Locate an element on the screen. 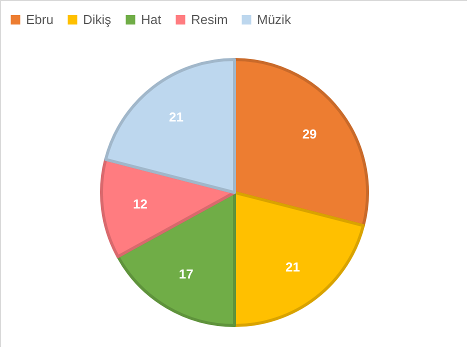 This screenshot has height=349, width=469. legend-label: Hat is located at coordinates (151, 19).